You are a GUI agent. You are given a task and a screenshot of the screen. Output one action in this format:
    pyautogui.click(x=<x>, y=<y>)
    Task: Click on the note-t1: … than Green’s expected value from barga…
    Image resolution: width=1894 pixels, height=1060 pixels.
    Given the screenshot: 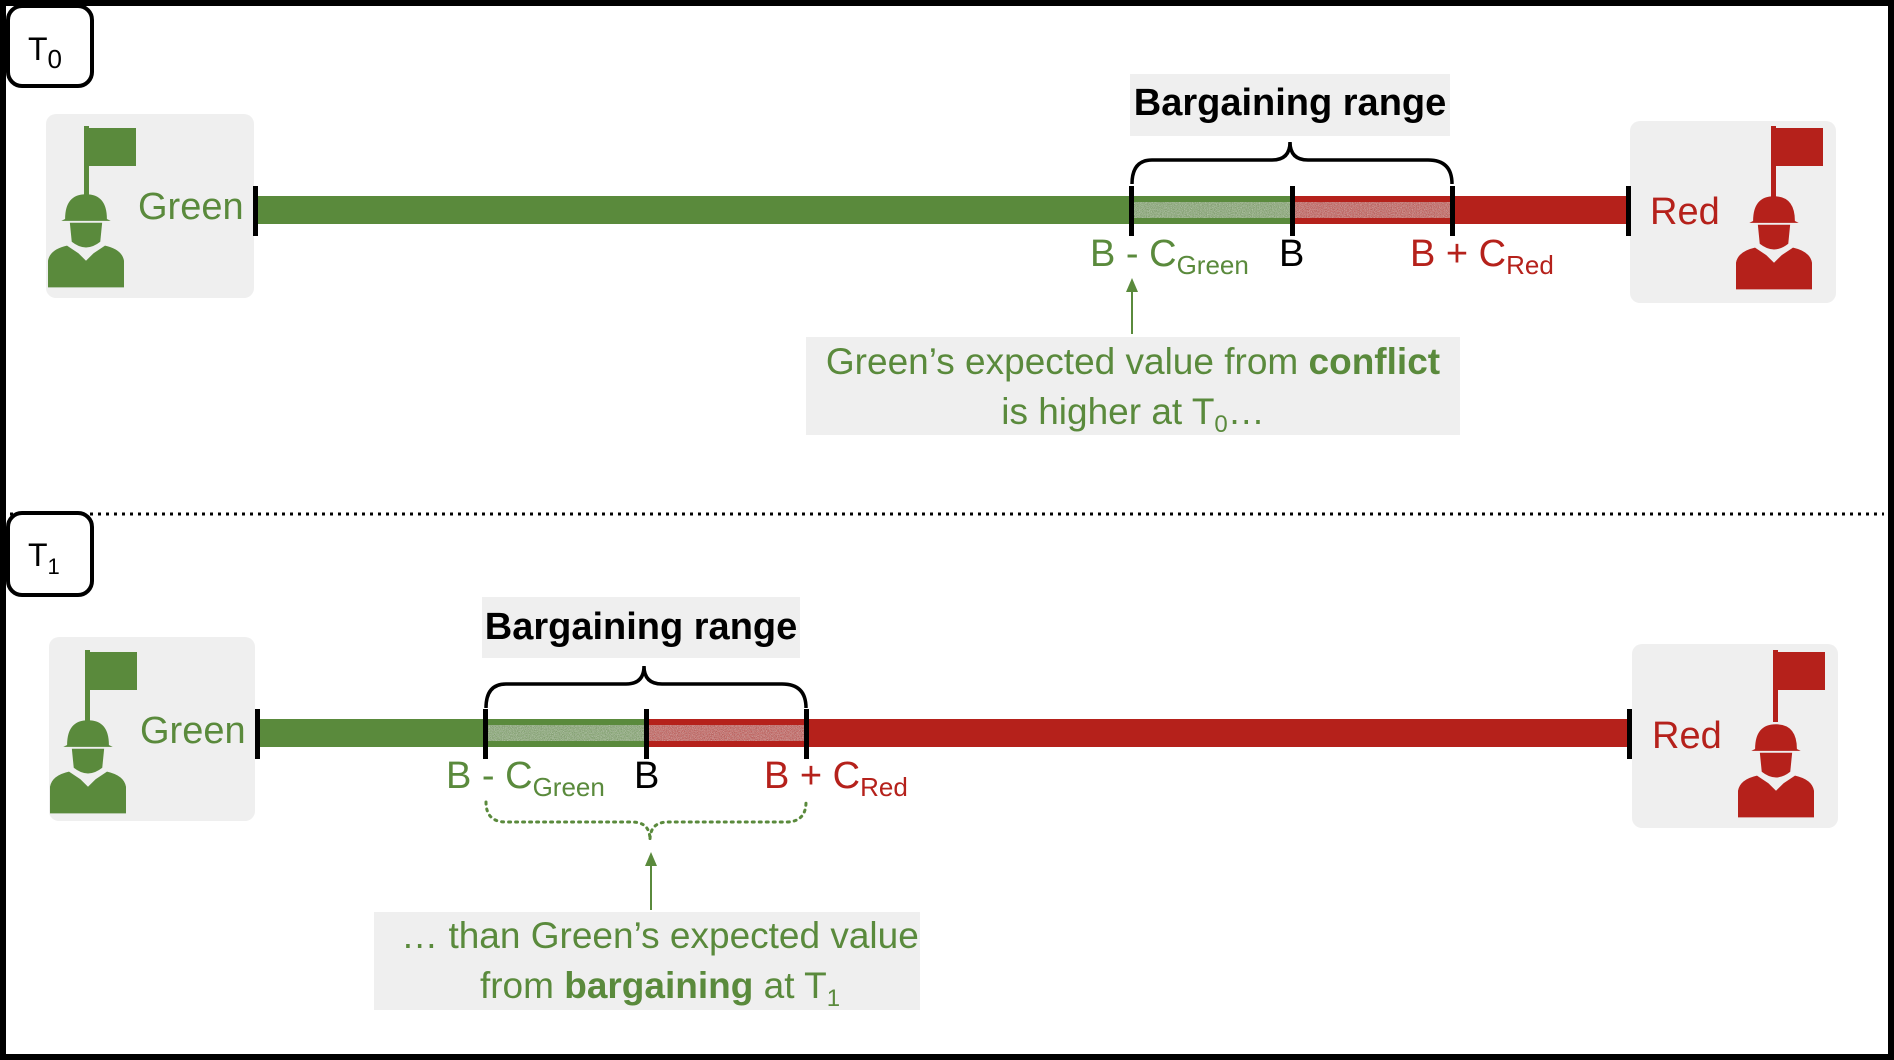 What is the action you would take?
    pyautogui.click(x=647, y=962)
    